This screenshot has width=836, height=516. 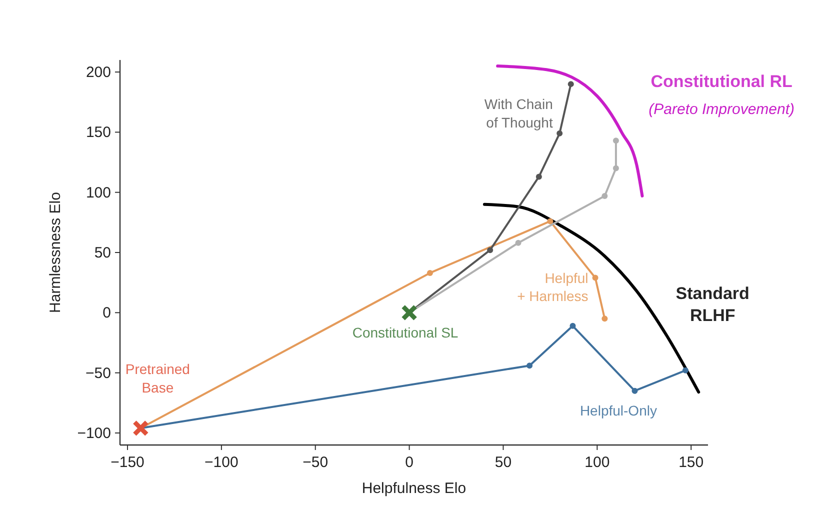 What do you see at coordinates (518, 113) in the screenshot?
I see `series-label: With Chain of Thought` at bounding box center [518, 113].